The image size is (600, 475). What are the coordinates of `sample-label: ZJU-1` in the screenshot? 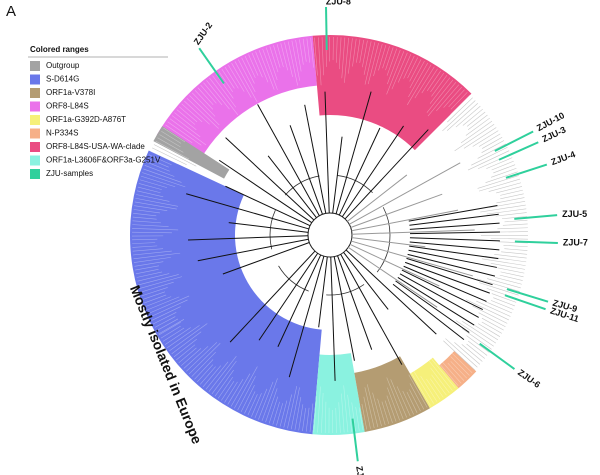 It's located at (361, 470).